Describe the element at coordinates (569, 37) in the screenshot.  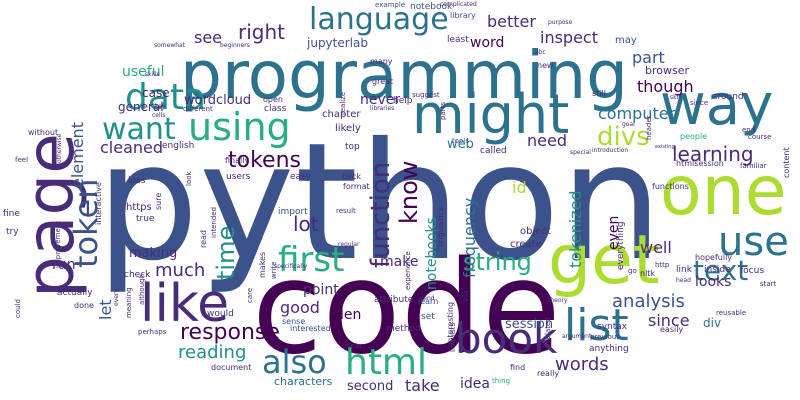
I see `word-inspect: inspect` at that location.